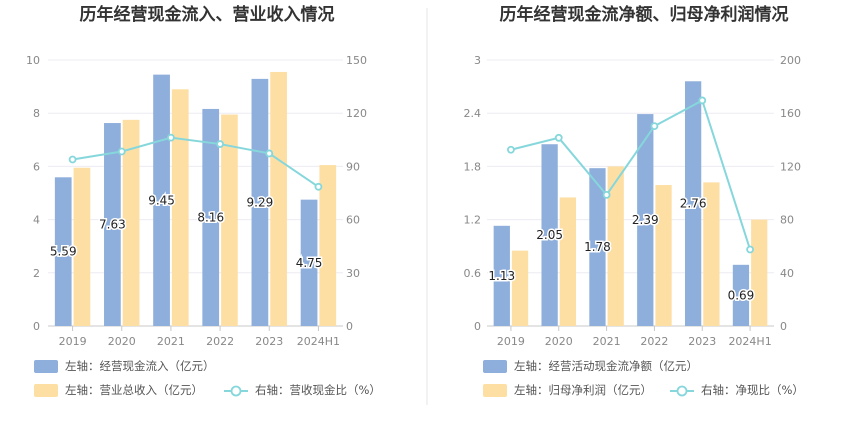 Image resolution: width=850 pixels, height=437 pixels. Describe the element at coordinates (36, 113) in the screenshot. I see `left-axis-tick-label: 8` at that location.